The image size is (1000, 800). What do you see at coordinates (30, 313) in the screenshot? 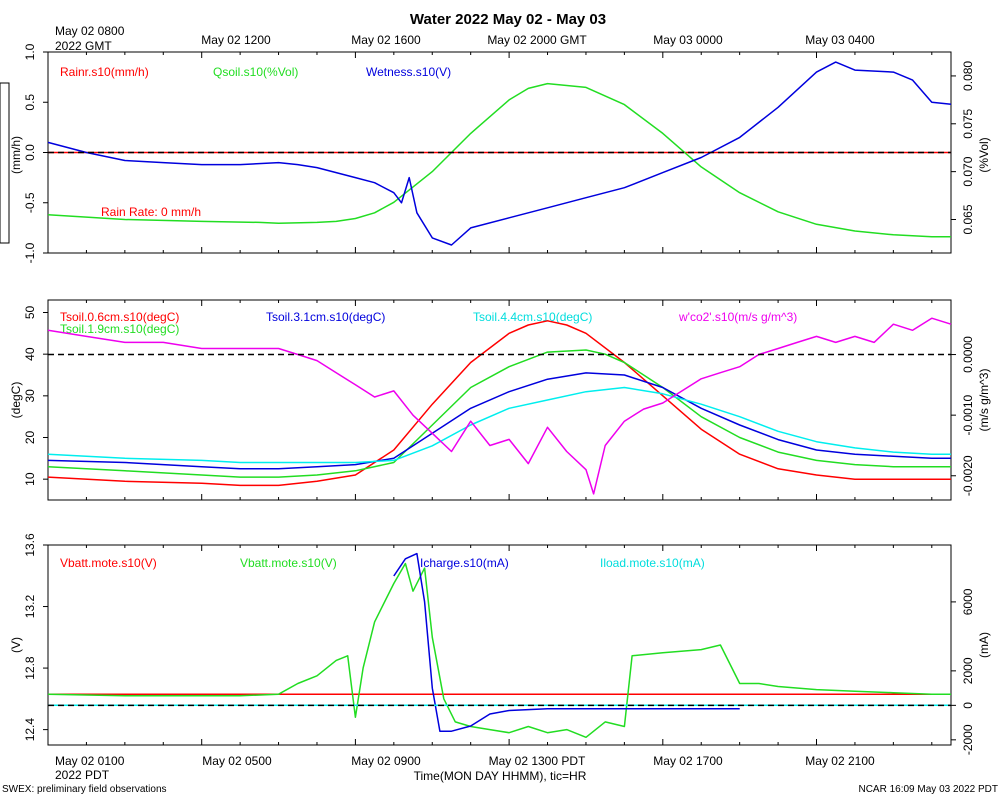
I see `y-tick-label-left: 50` at bounding box center [30, 313].